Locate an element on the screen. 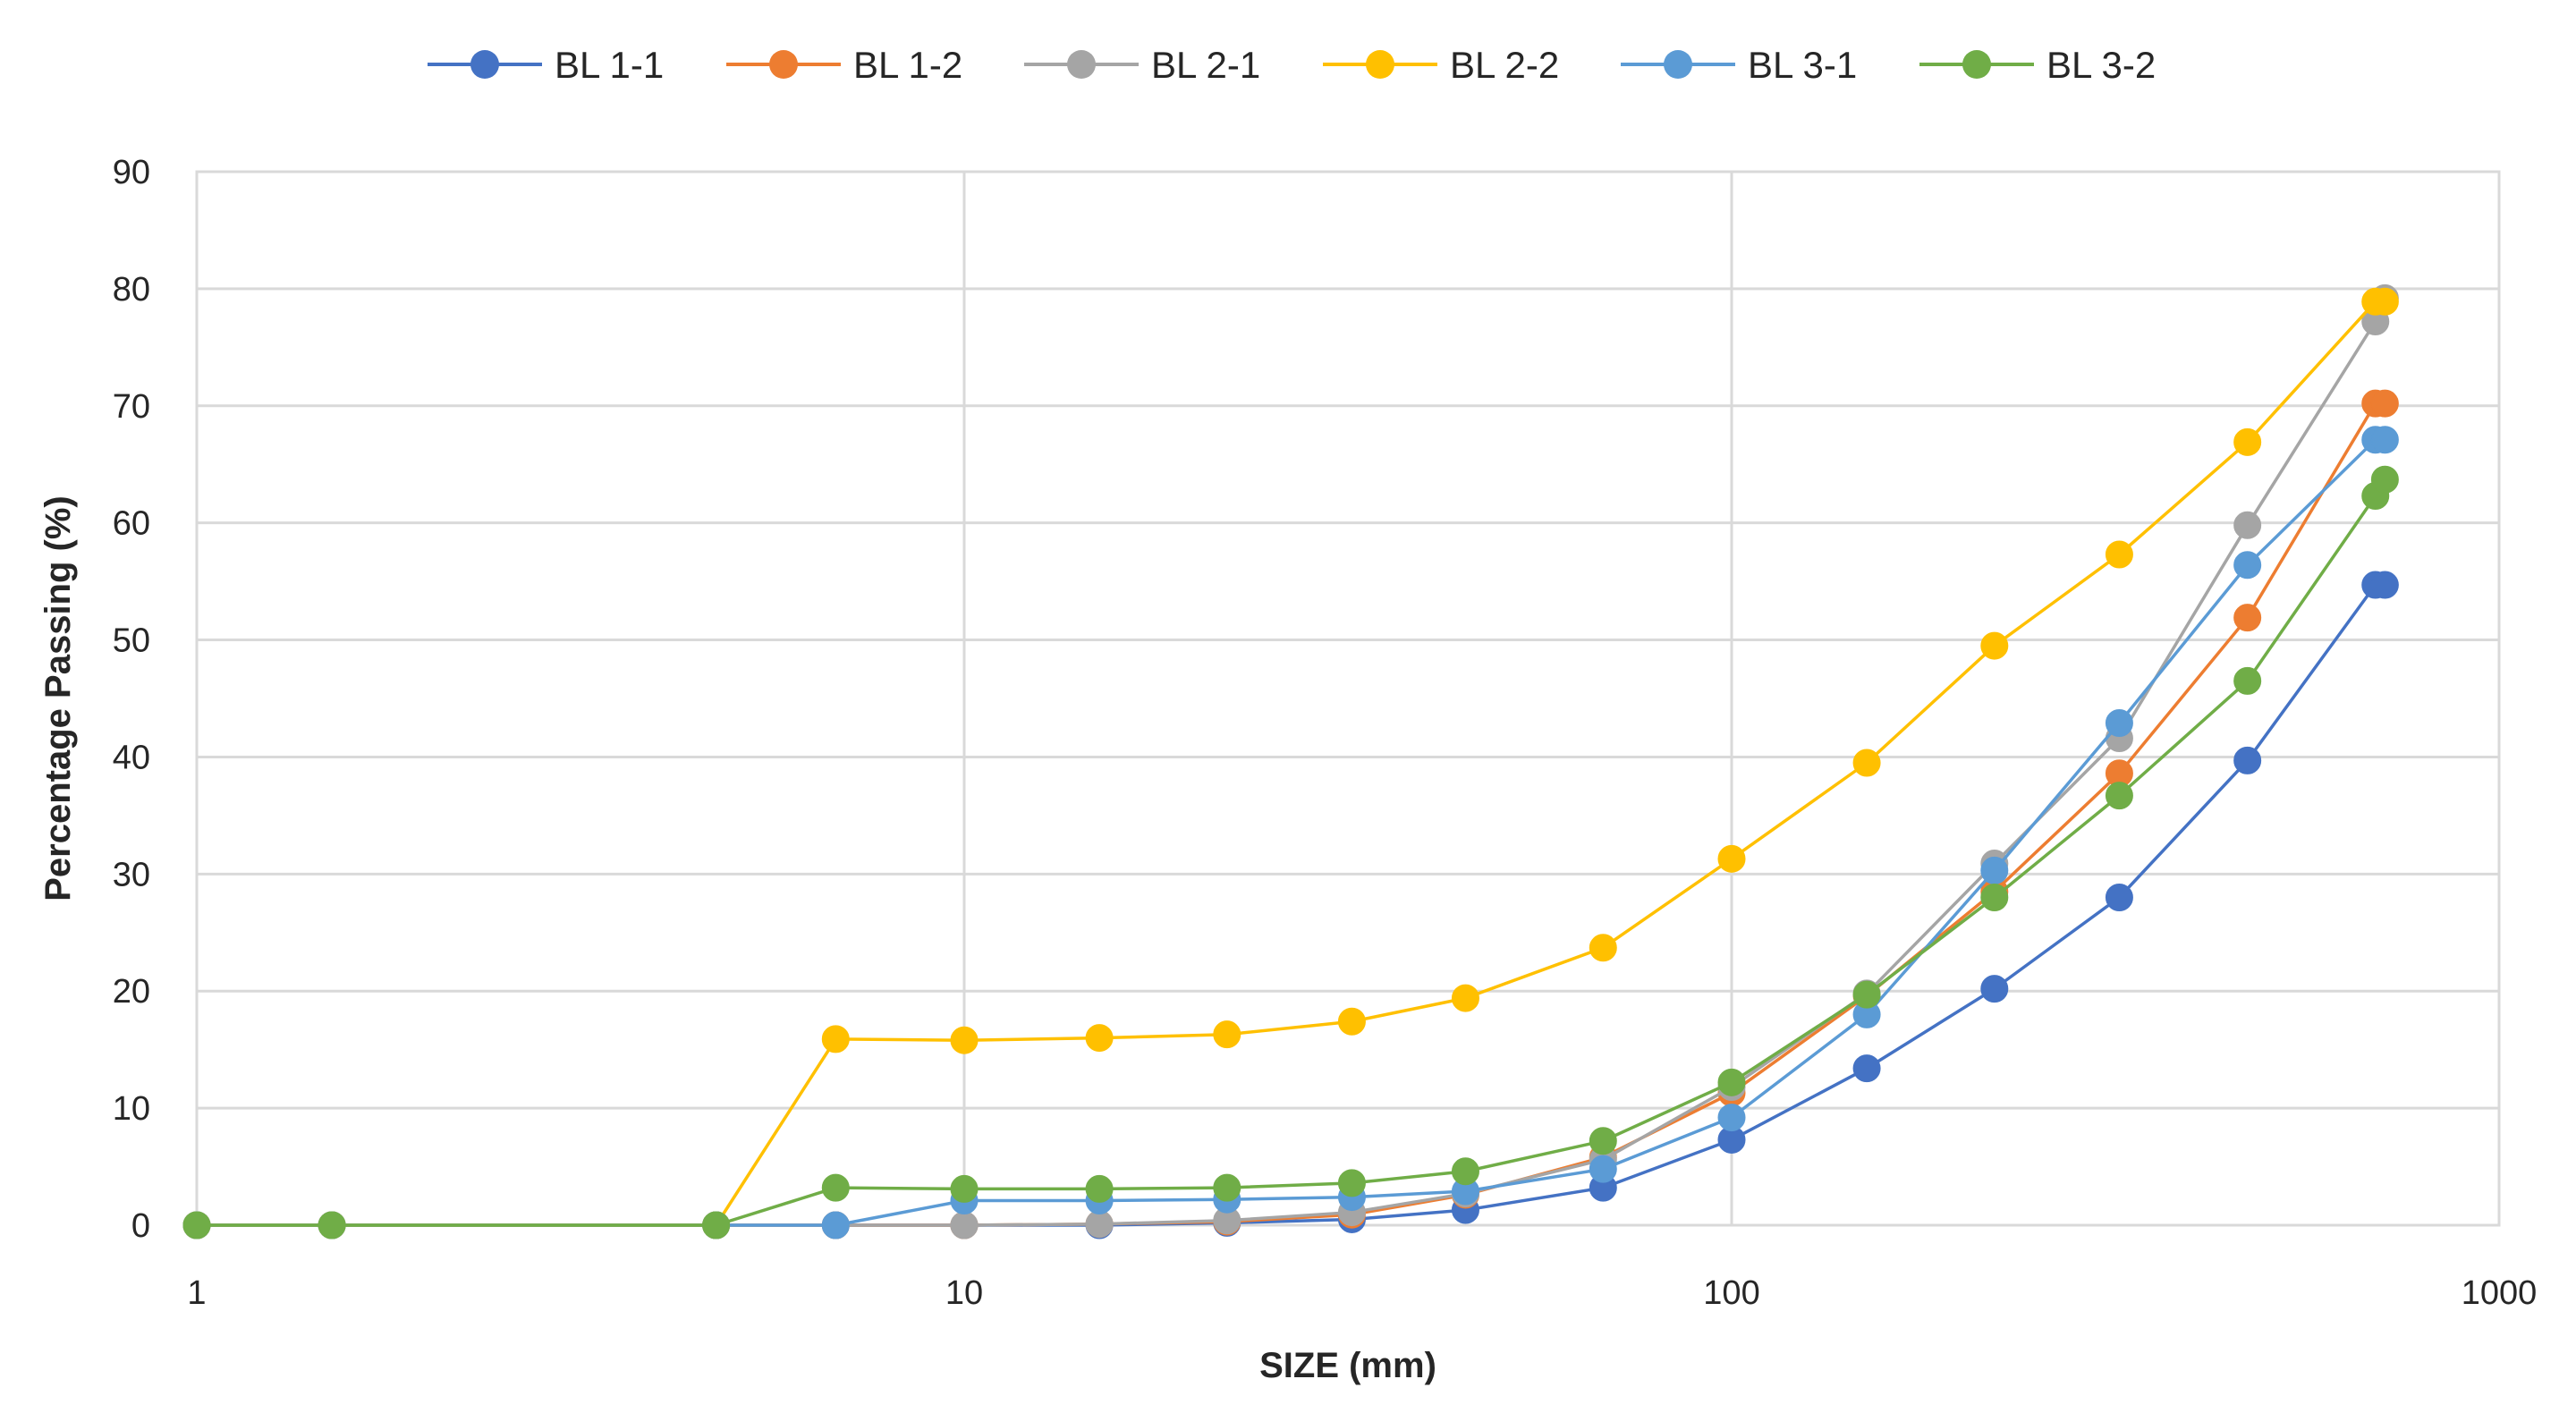 The image size is (2576, 1413). legend-item-bl-1-1: BL 1-1 is located at coordinates (546, 65).